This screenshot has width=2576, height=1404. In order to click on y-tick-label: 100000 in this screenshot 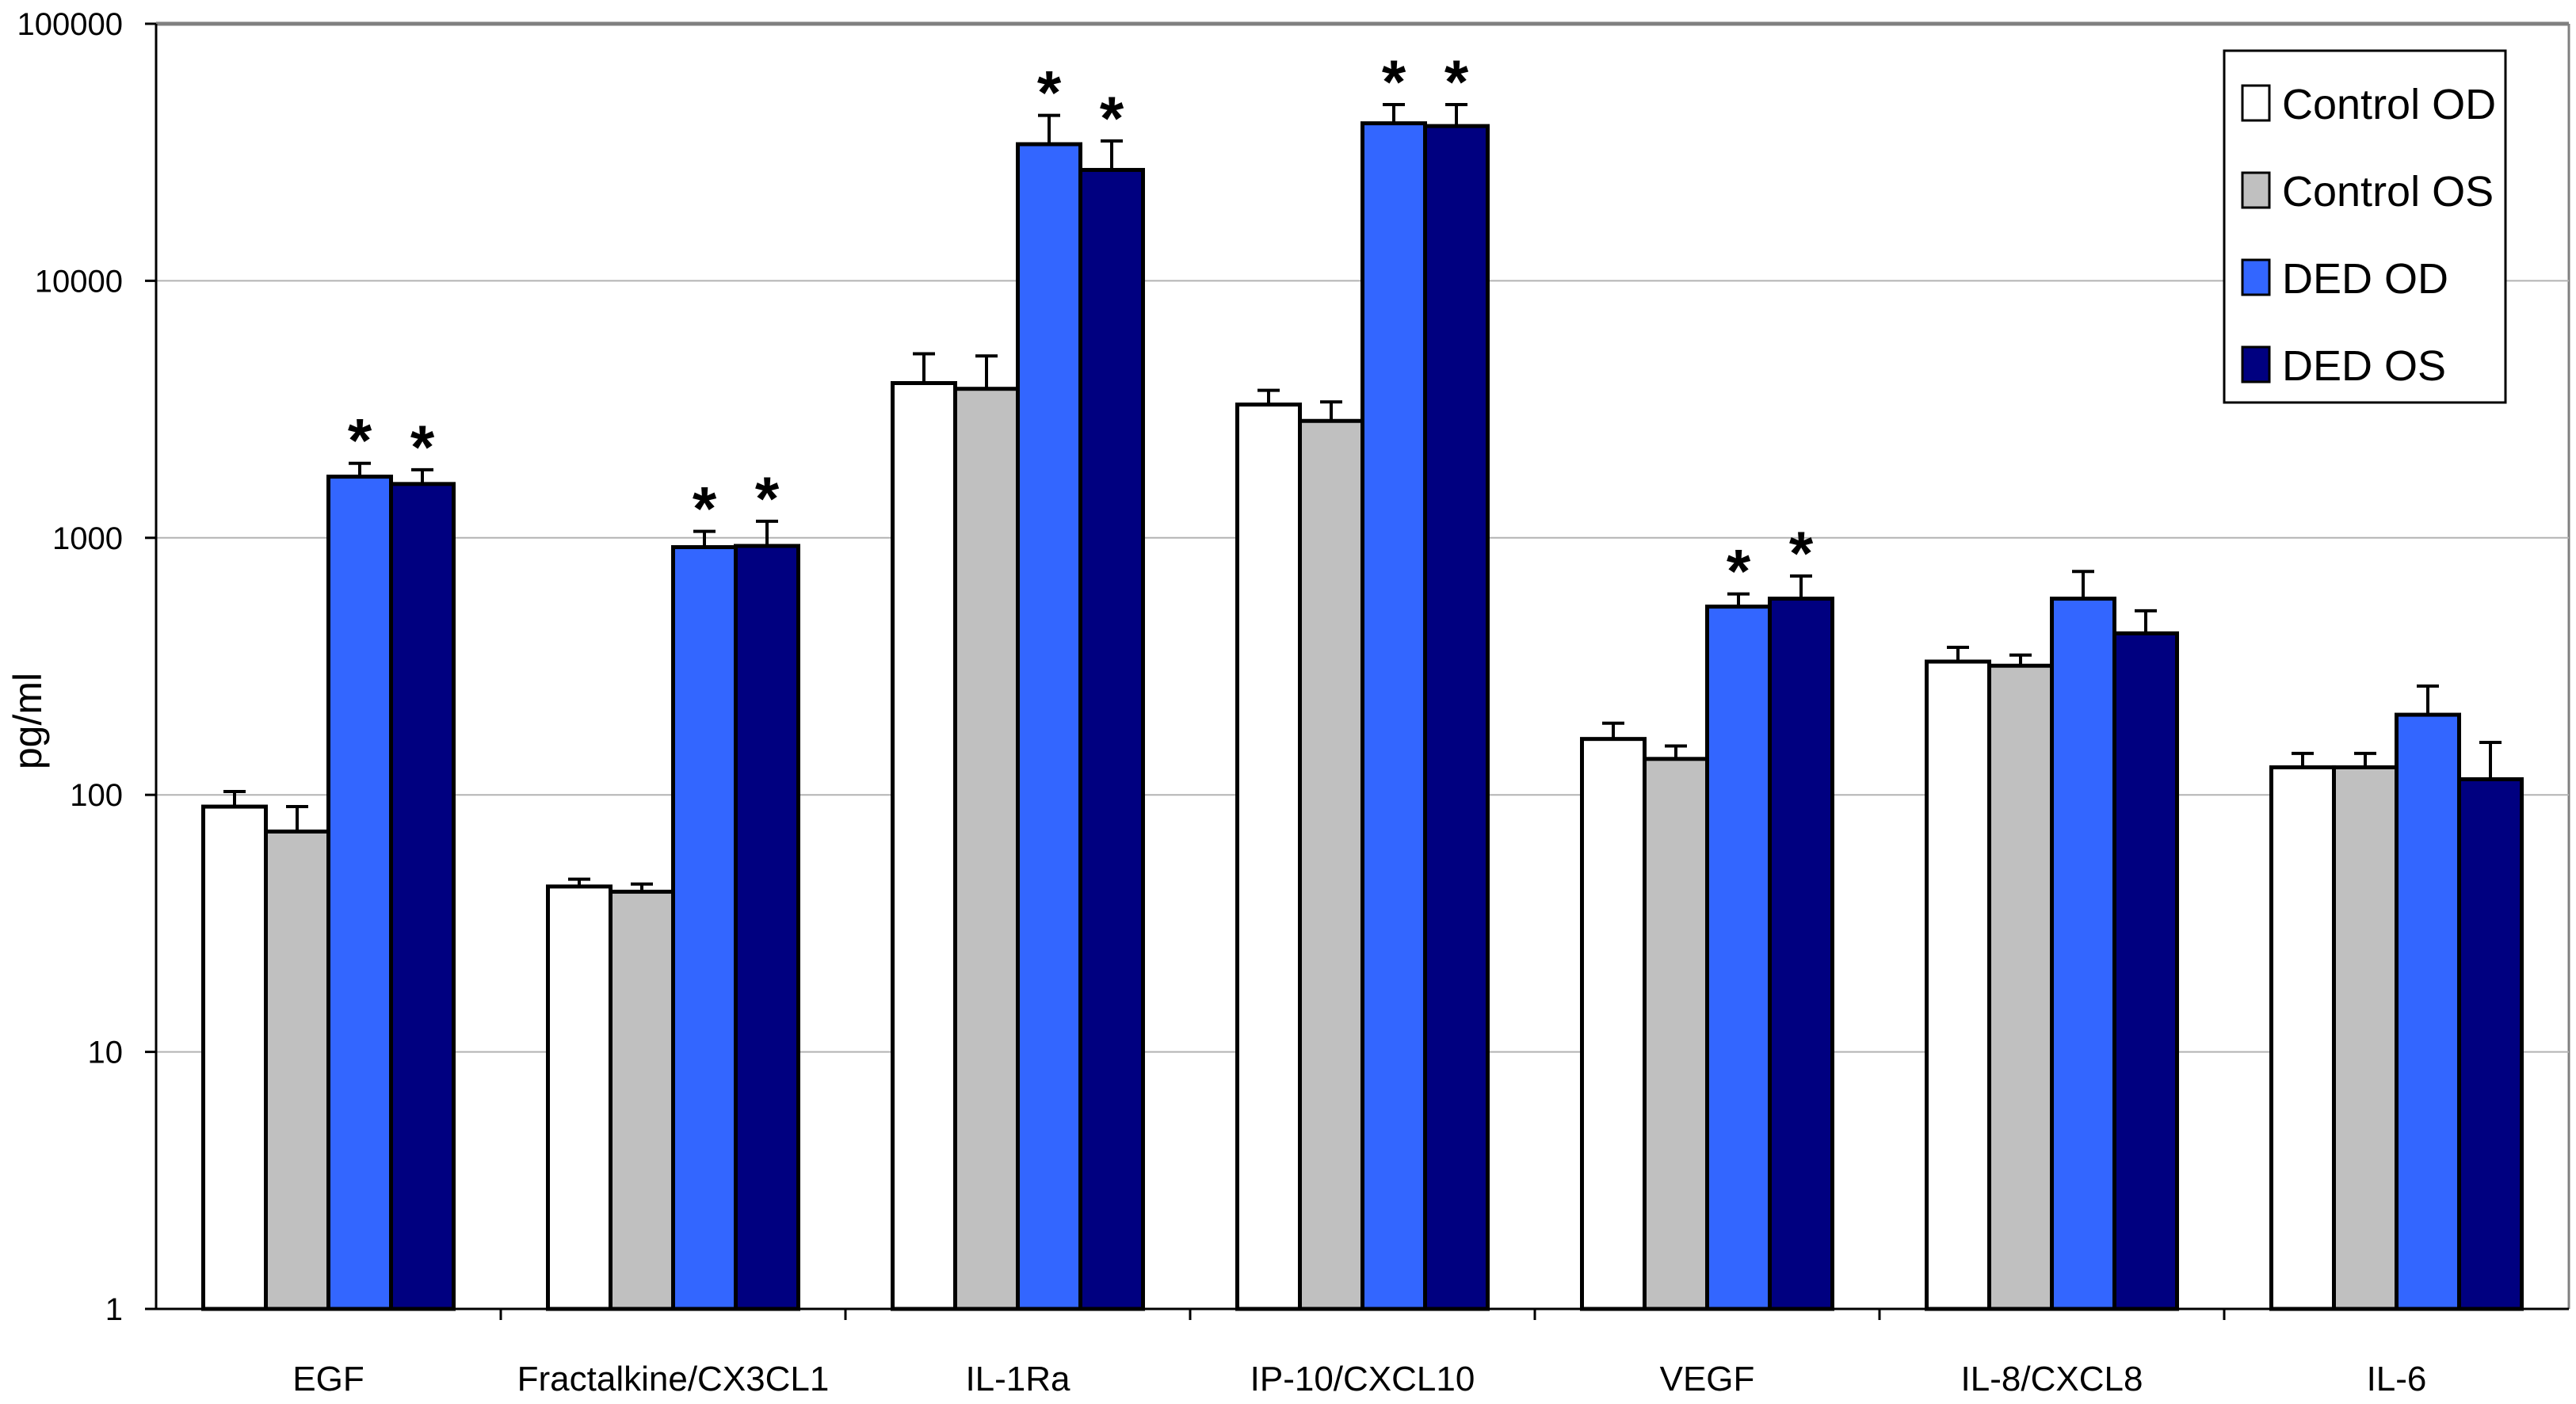, I will do `click(70, 25)`.